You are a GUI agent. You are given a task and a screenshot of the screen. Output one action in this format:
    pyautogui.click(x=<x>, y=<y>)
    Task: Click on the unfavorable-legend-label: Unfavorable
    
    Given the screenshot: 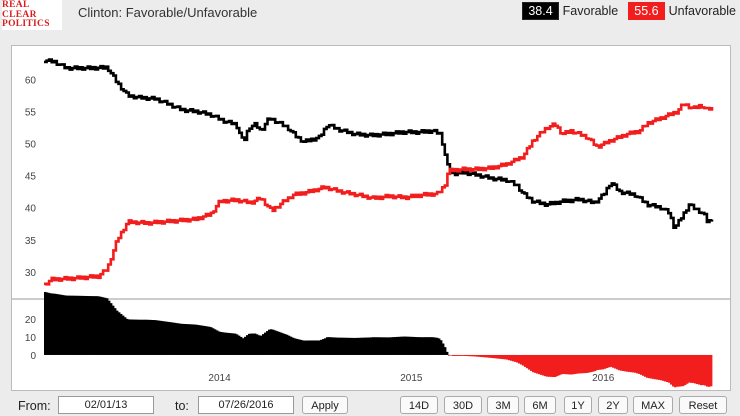 What is the action you would take?
    pyautogui.click(x=702, y=11)
    